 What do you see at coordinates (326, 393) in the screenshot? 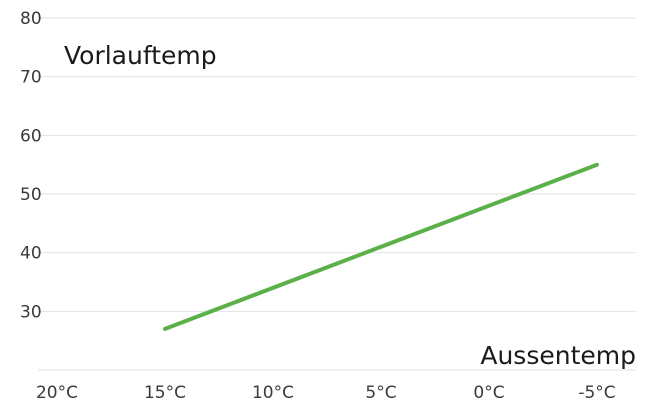
I see `x-axis-ticks: 20°C 15°C 10°C 5°C 0°C -5°C` at bounding box center [326, 393].